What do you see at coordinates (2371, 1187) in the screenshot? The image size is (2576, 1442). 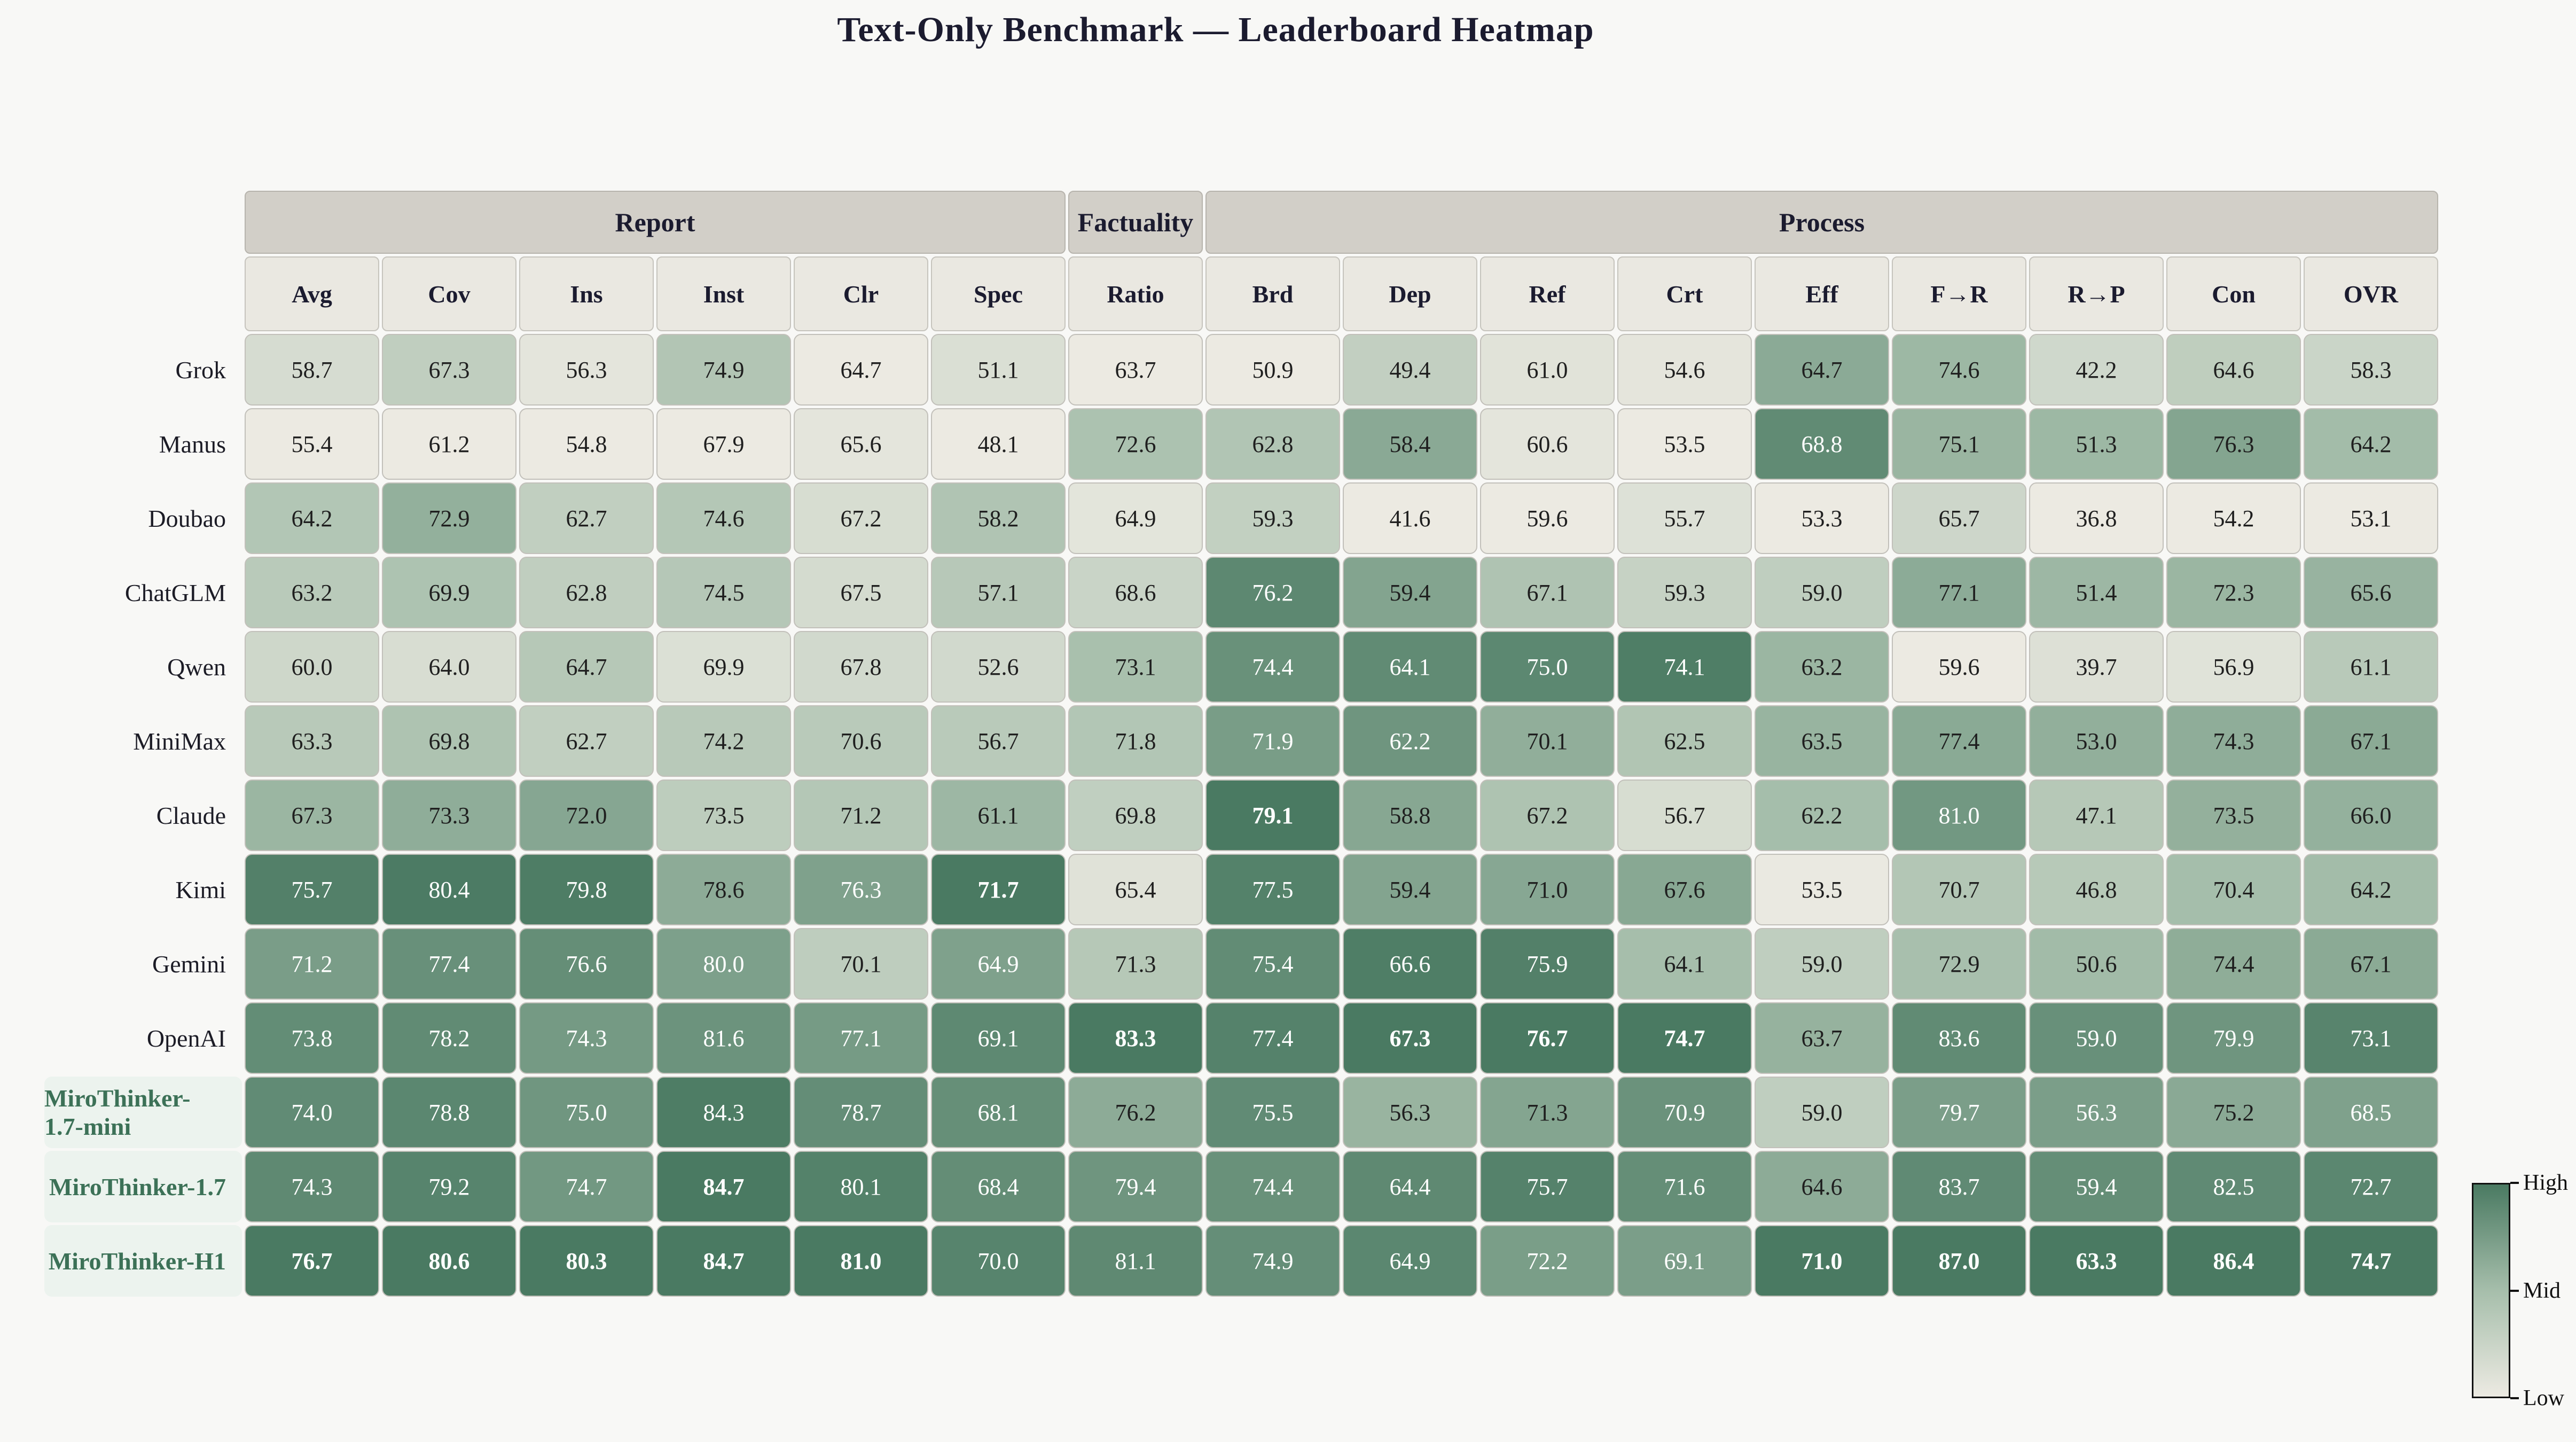 I see `heatmap-cell: 72.7` at bounding box center [2371, 1187].